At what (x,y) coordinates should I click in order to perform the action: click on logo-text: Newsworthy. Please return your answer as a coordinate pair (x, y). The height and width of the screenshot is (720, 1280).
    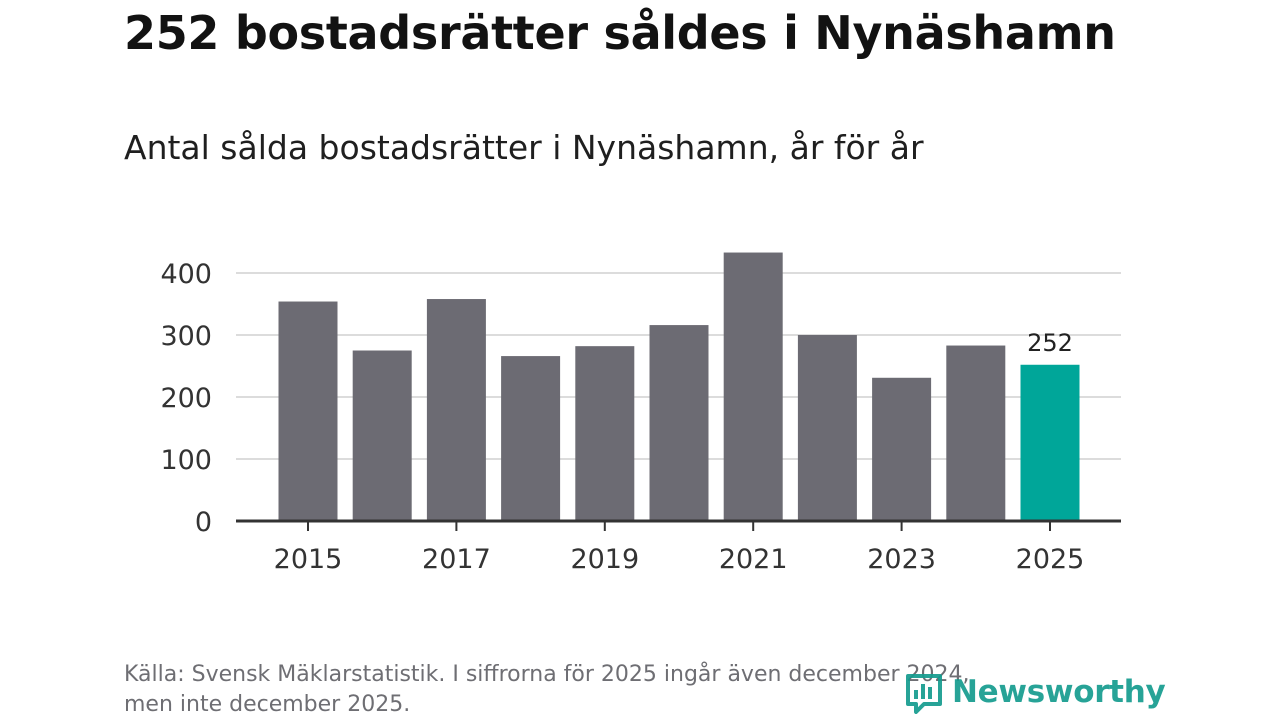
    Looking at the image, I should click on (1059, 692).